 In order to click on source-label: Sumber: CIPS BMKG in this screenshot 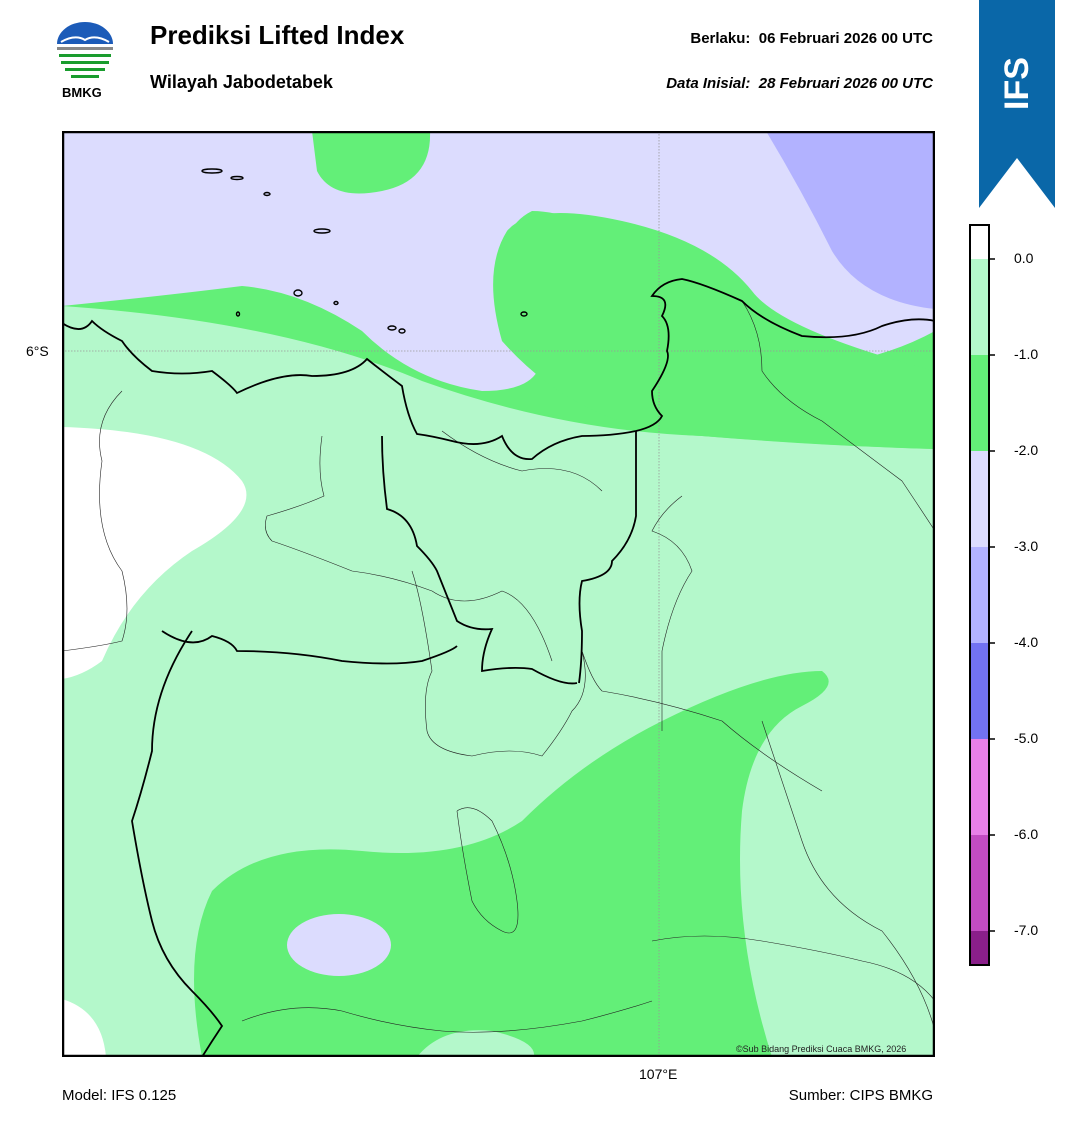, I will do `click(860, 1095)`.